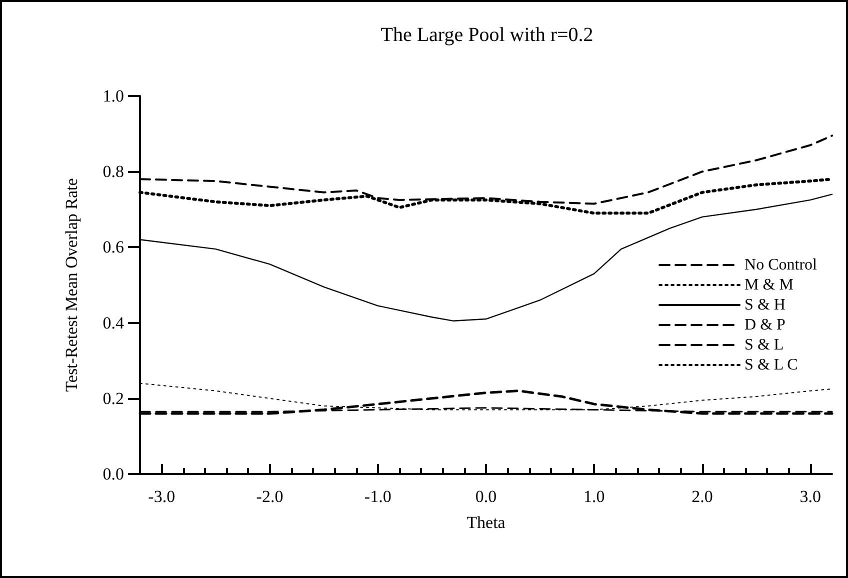  I want to click on y-axis-title: Test-Retest Mean Overlap Rate, so click(71, 285).